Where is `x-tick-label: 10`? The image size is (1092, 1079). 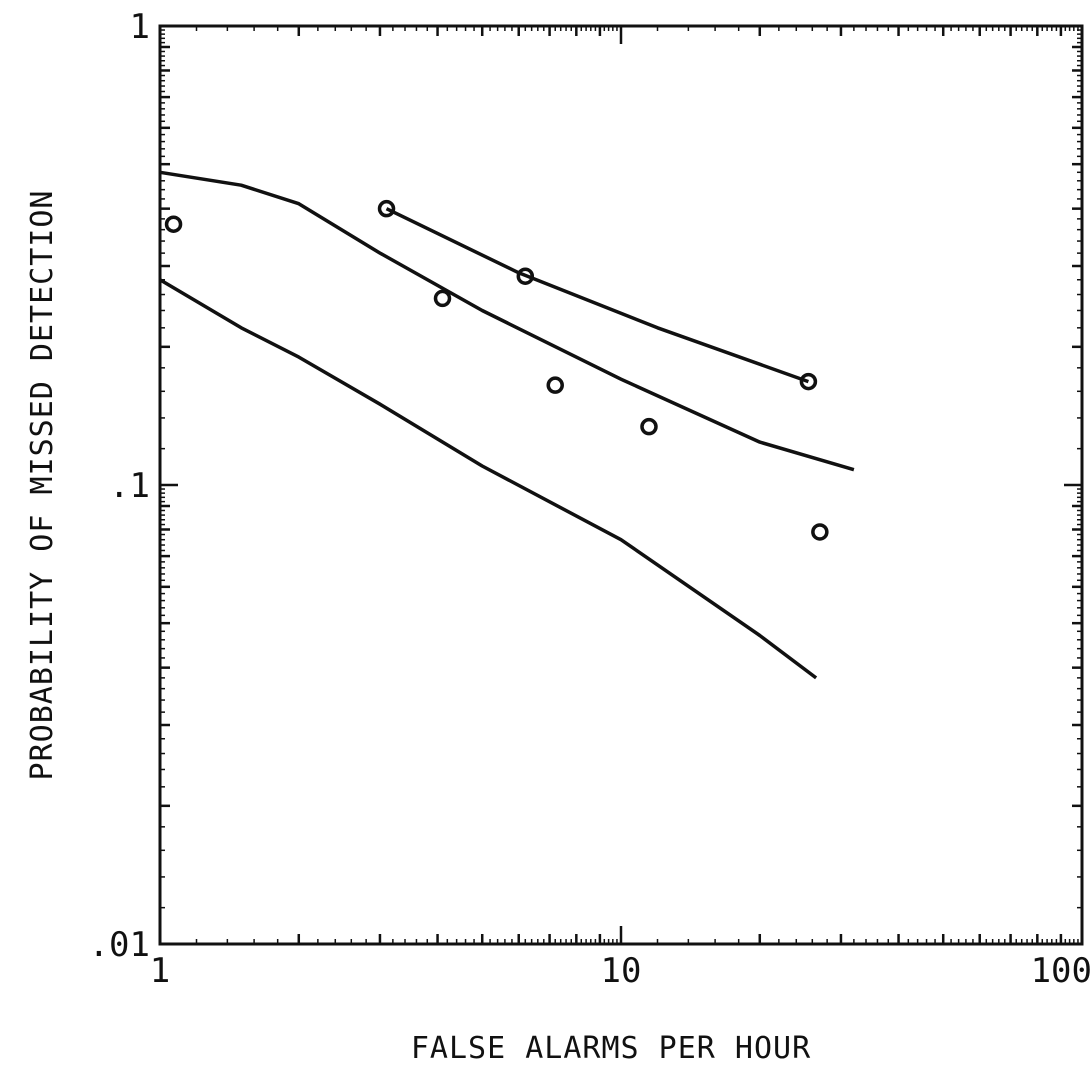 x-tick-label: 10 is located at coordinates (621, 971).